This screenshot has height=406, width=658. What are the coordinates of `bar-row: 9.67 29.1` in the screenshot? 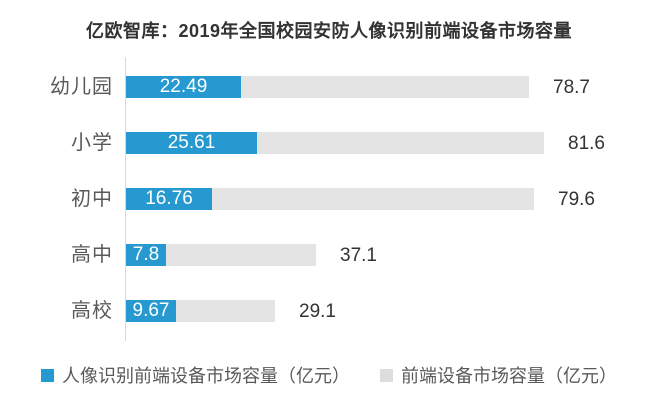 It's located at (386, 311).